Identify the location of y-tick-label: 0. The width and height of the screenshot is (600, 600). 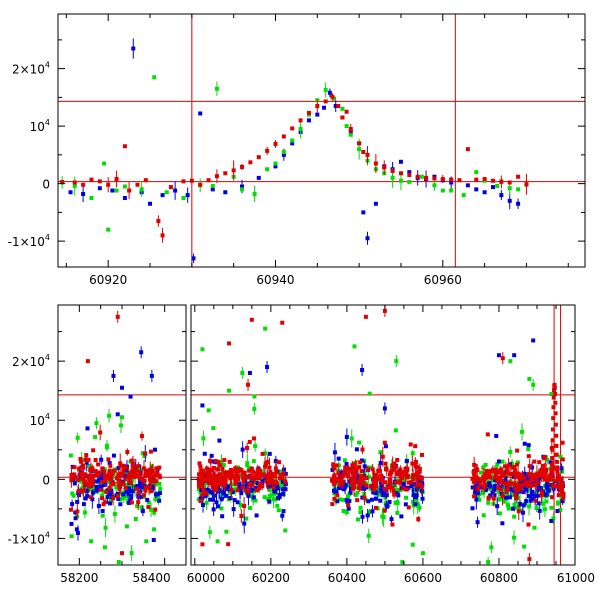
(46, 185).